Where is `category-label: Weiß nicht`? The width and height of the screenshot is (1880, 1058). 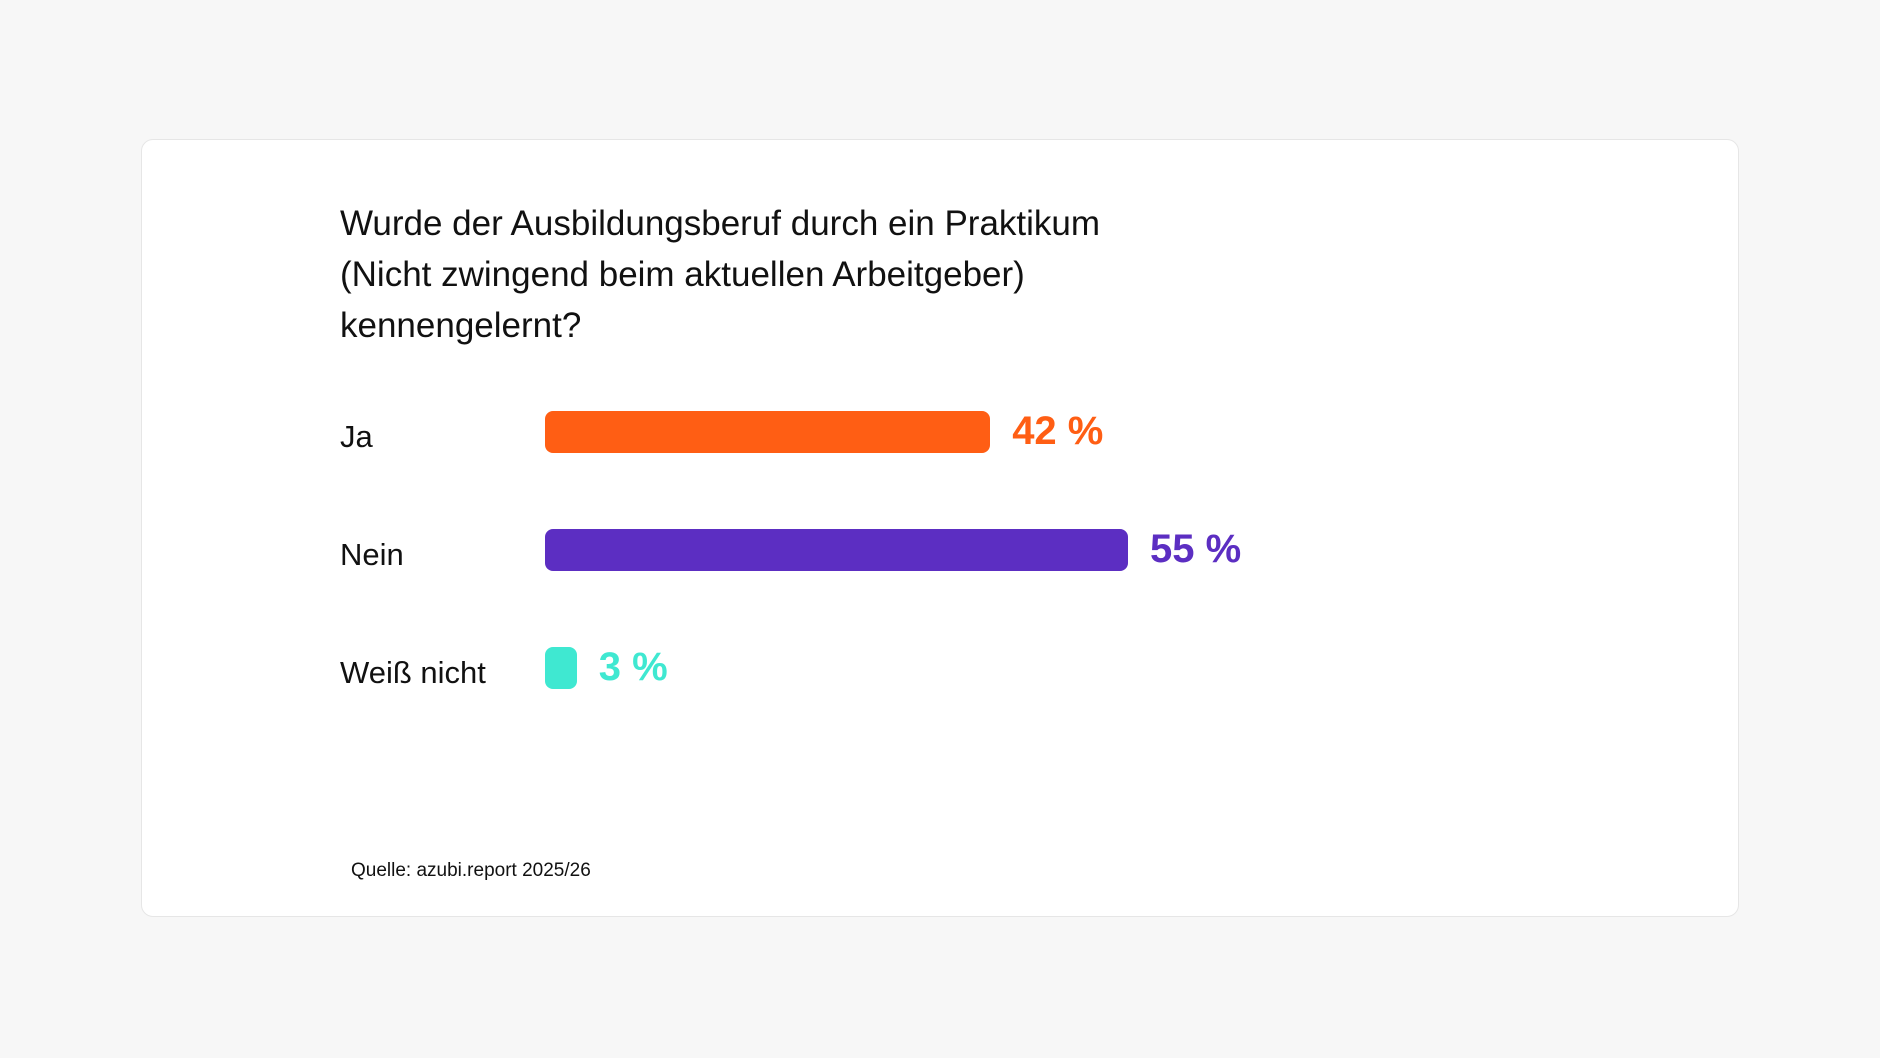 category-label: Weiß nicht is located at coordinates (413, 672).